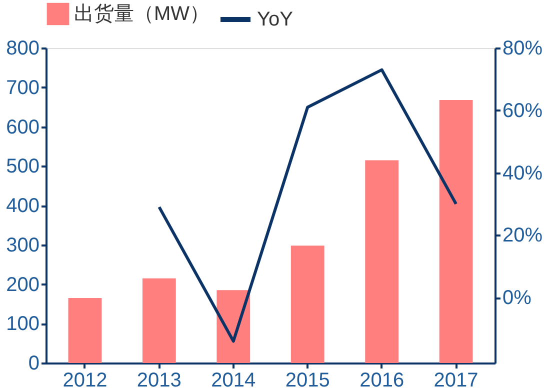 The image size is (548, 392). I want to click on y-tick-label: 100, so click(23, 324).